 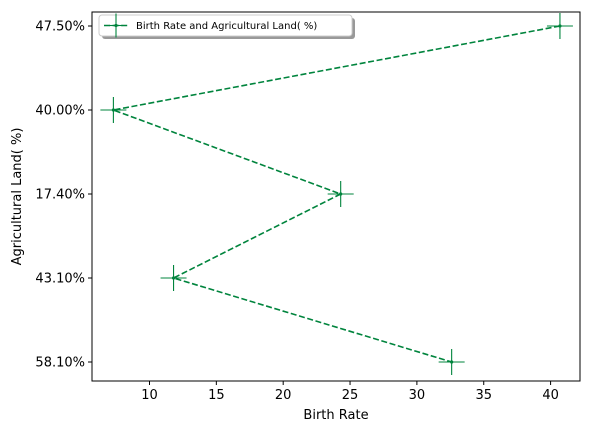 I want to click on x-tick-label: 15, so click(x=216, y=395).